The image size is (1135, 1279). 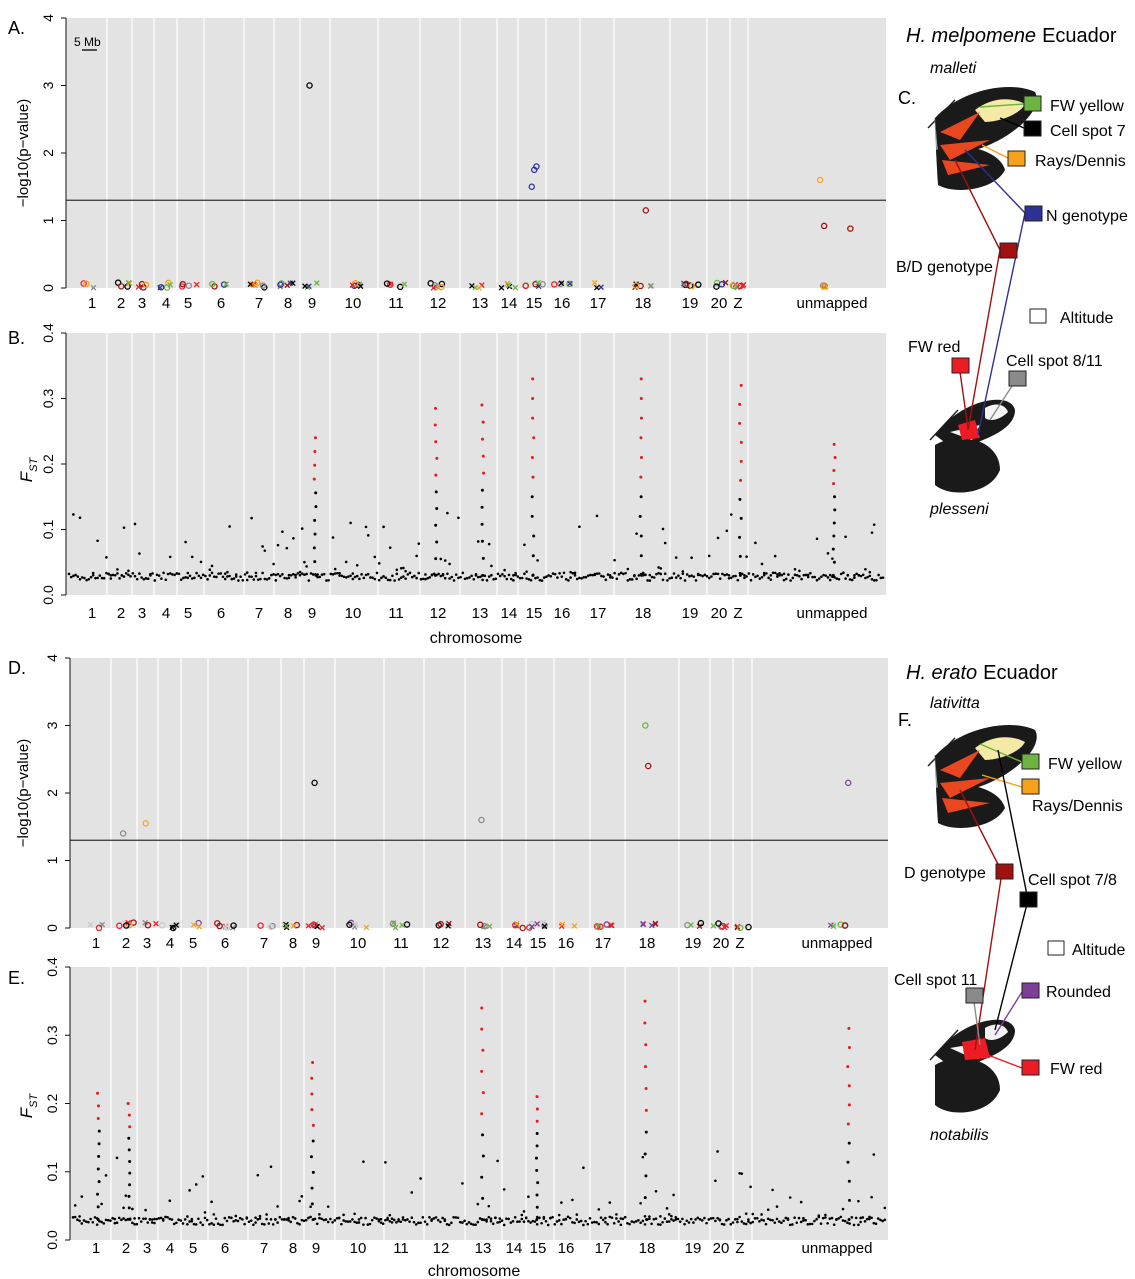 I want to click on y-tick-label: 0.2, so click(x=52, y=1104).